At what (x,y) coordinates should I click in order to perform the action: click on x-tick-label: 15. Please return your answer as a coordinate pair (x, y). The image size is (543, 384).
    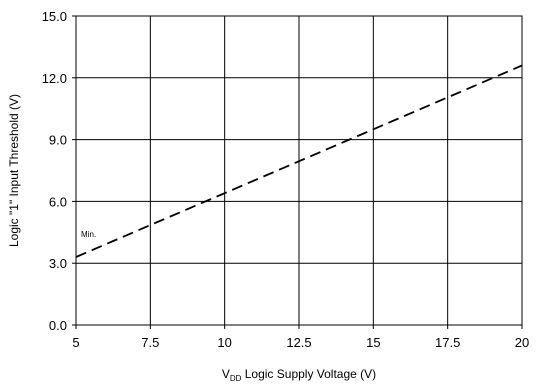
    Looking at the image, I should click on (373, 342).